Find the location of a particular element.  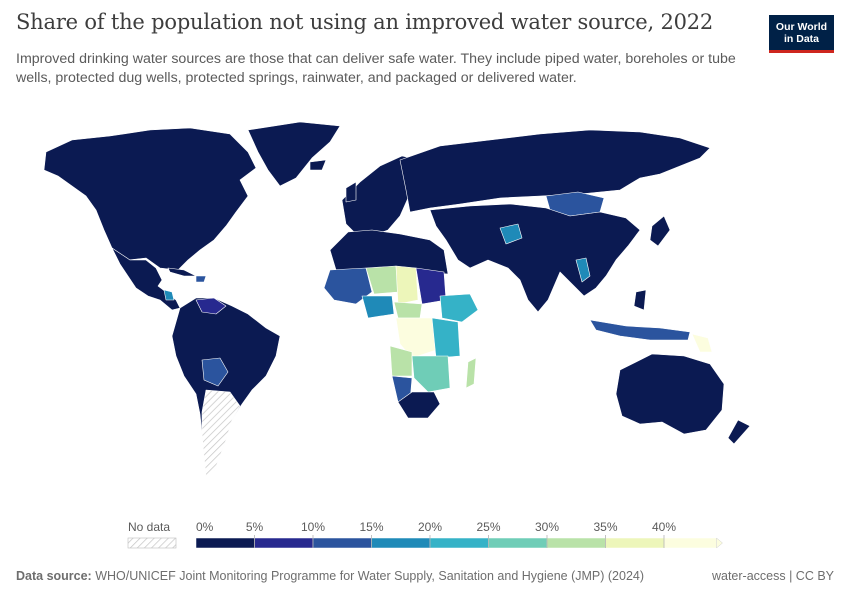

region-bolivia is located at coordinates (215, 372).